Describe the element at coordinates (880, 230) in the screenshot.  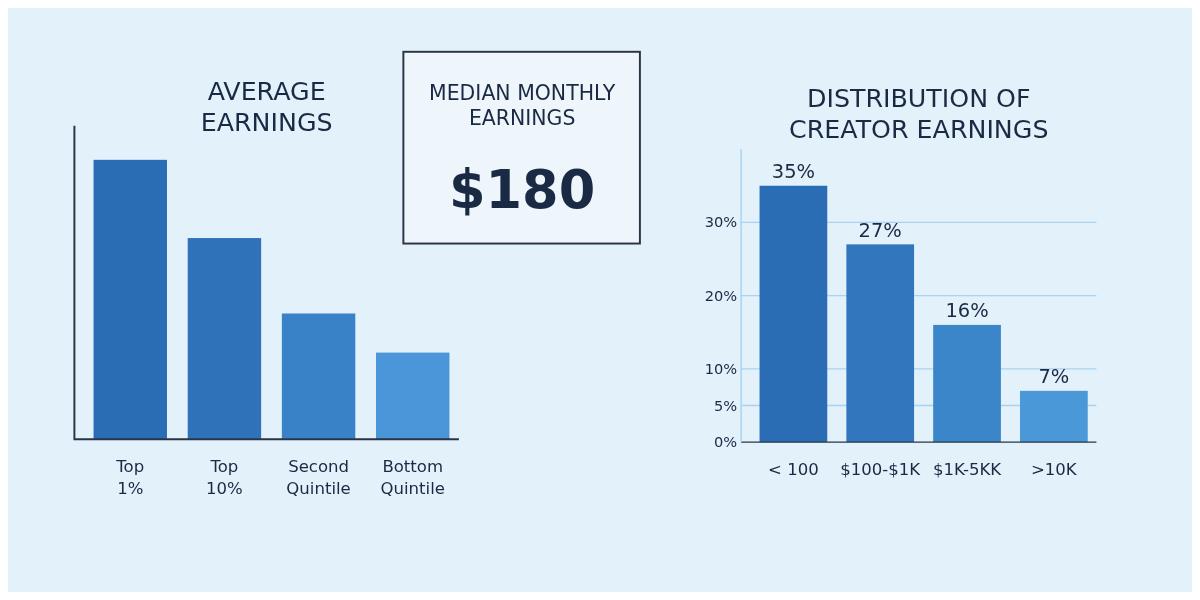
I see `data-label: 27%` at that location.